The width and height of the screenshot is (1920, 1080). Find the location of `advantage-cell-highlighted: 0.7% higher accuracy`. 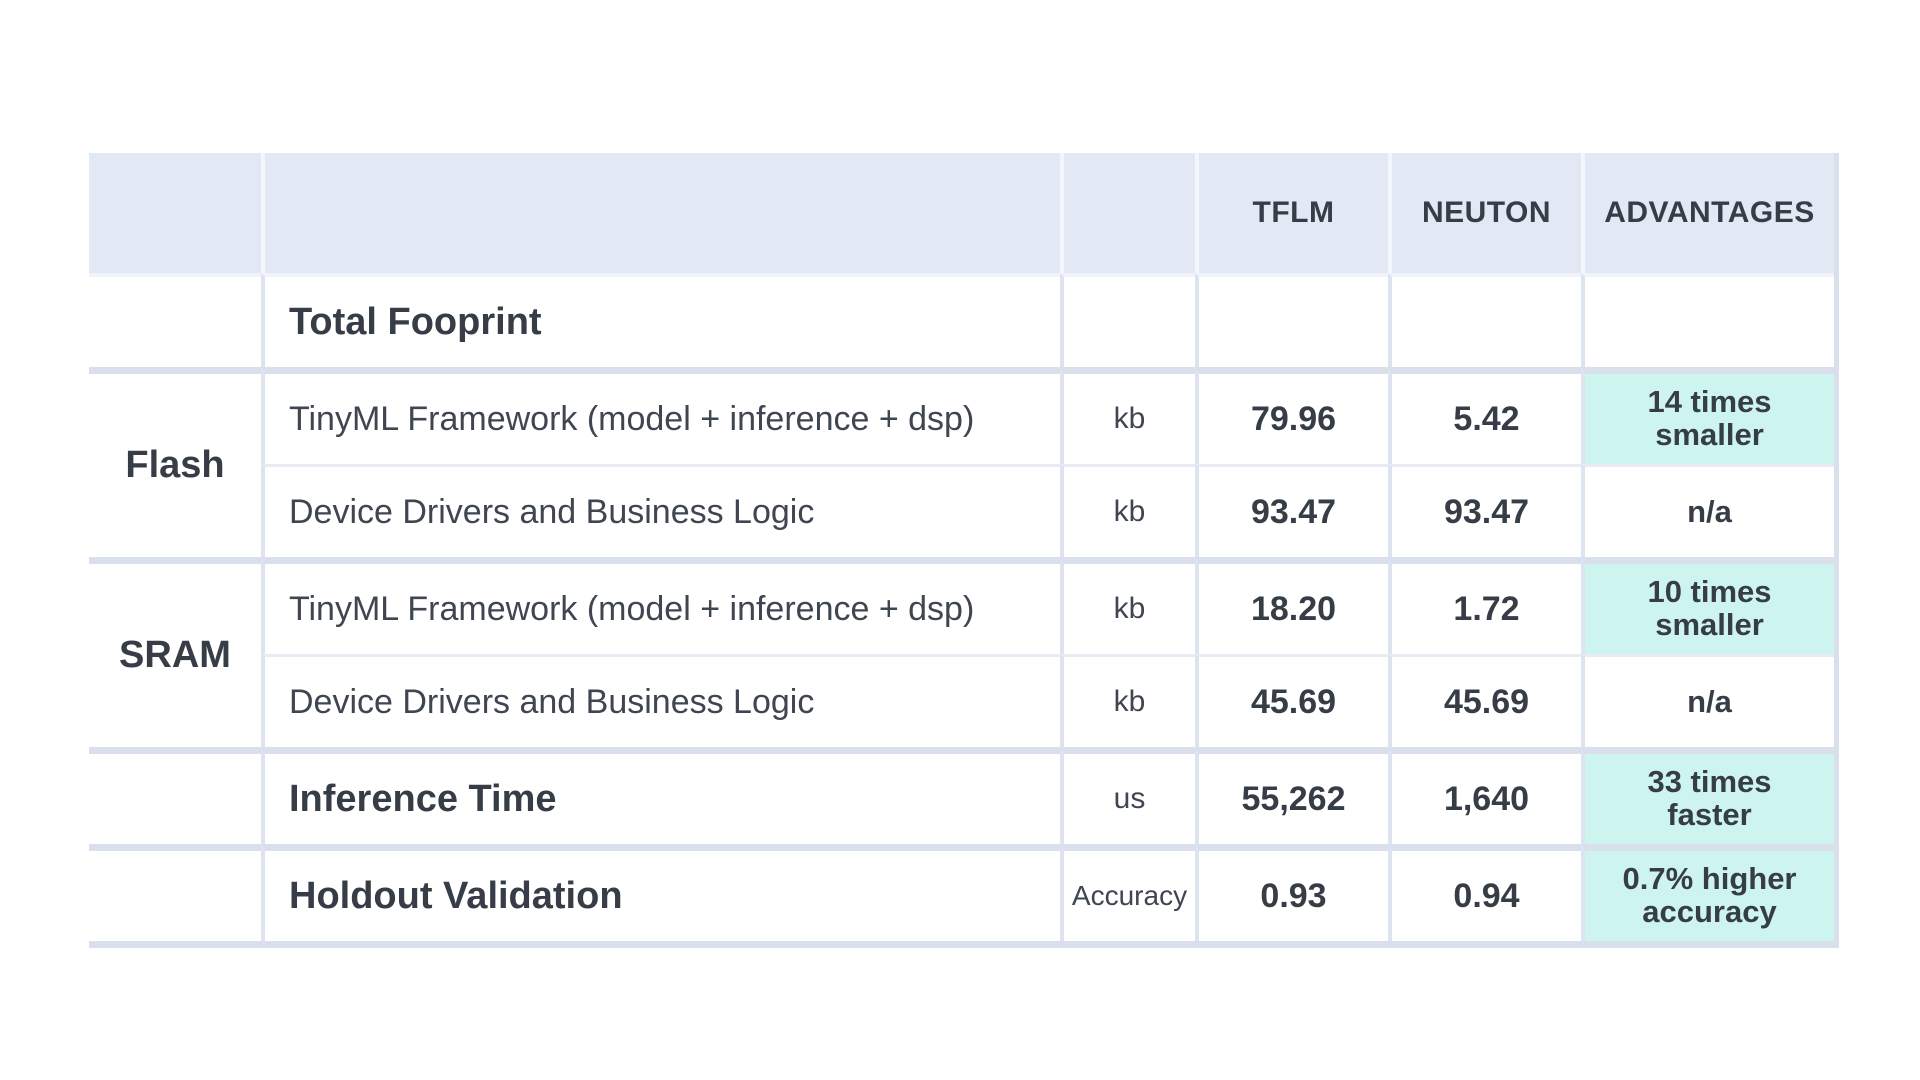

advantage-cell-highlighted: 0.7% higher accuracy is located at coordinates (1707, 892).